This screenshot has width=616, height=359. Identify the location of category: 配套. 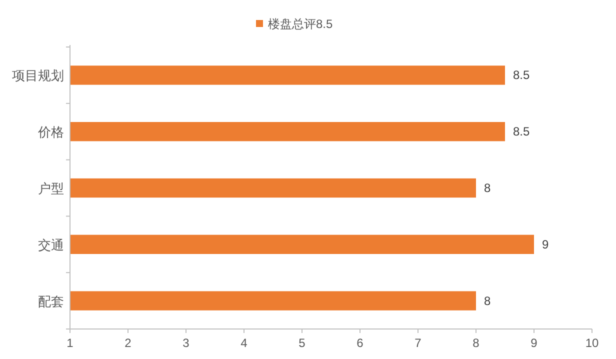
(51, 301).